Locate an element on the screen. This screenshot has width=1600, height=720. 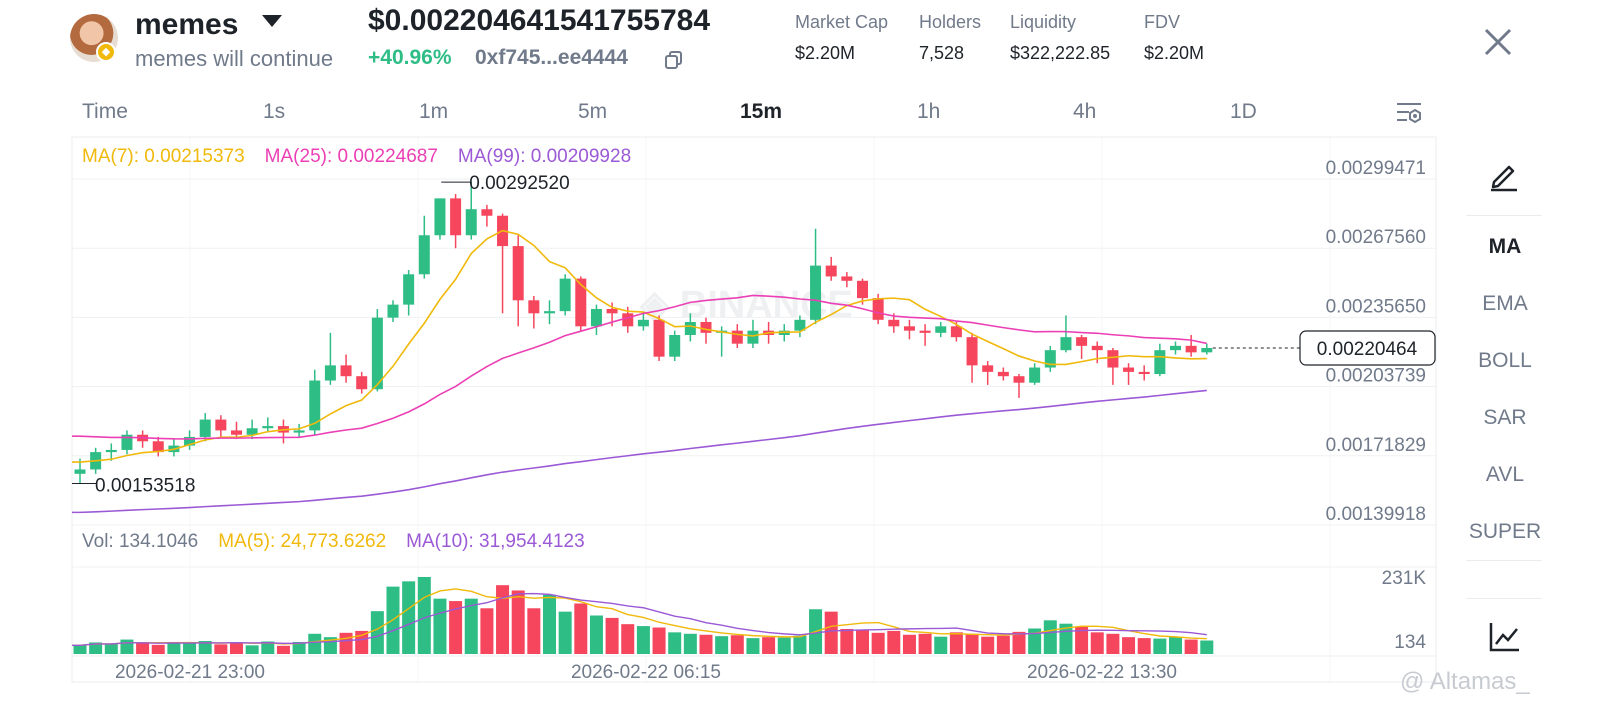
time-axis-label: 2026-02-21 23:00 is located at coordinates (190, 672).